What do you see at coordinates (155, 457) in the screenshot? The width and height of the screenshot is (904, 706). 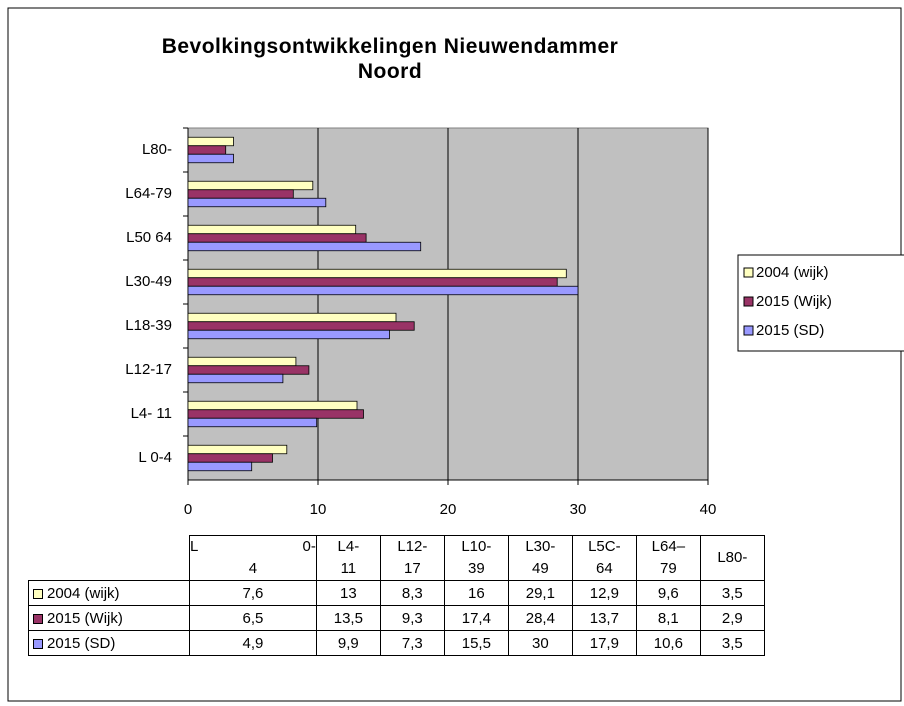 I see `y-tick-label: L 0-4` at bounding box center [155, 457].